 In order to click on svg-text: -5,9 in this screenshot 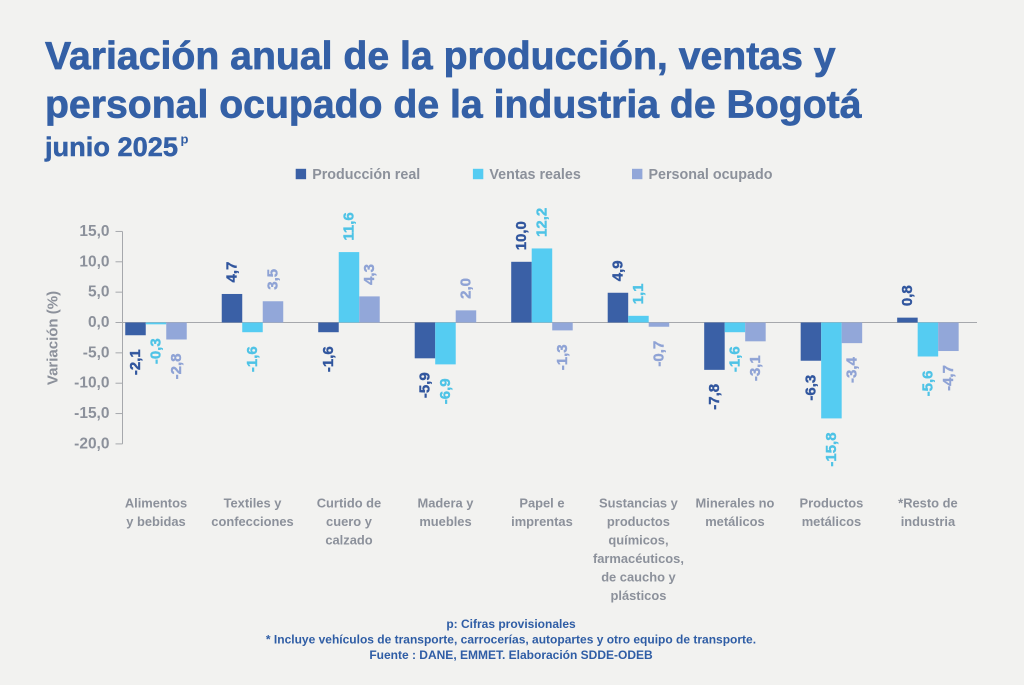, I will do `click(424, 385)`.